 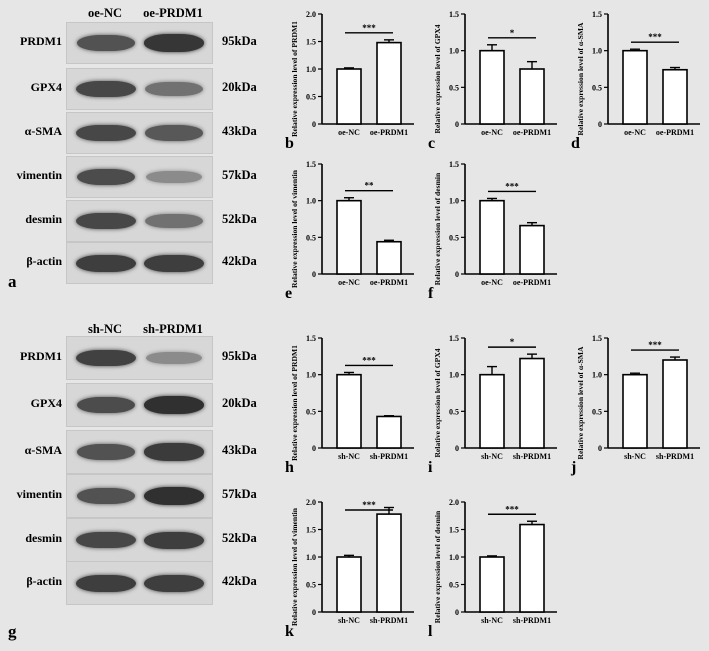 What do you see at coordinates (437, 78) in the screenshot?
I see `y-axis-label: Relative expression level of GPX4` at bounding box center [437, 78].